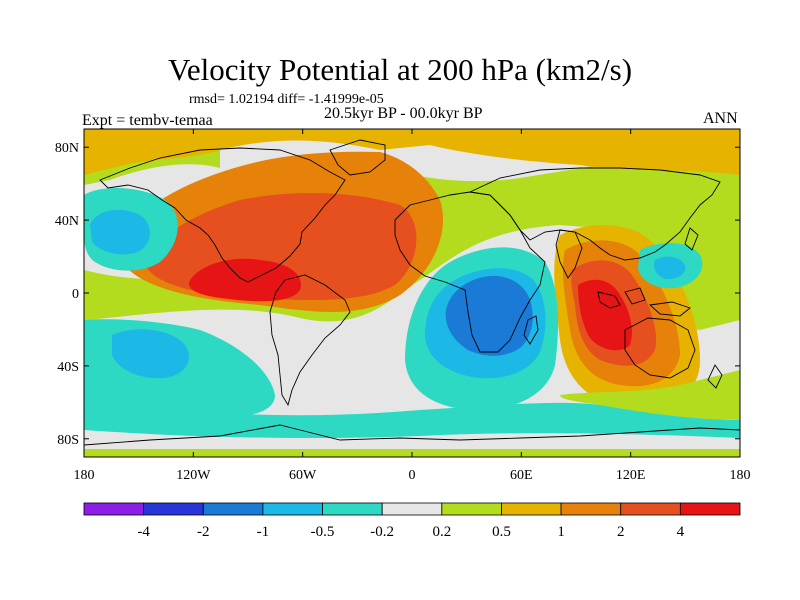 The height and width of the screenshot is (600, 800). What do you see at coordinates (720, 118) in the screenshot?
I see `season-label: ANN` at bounding box center [720, 118].